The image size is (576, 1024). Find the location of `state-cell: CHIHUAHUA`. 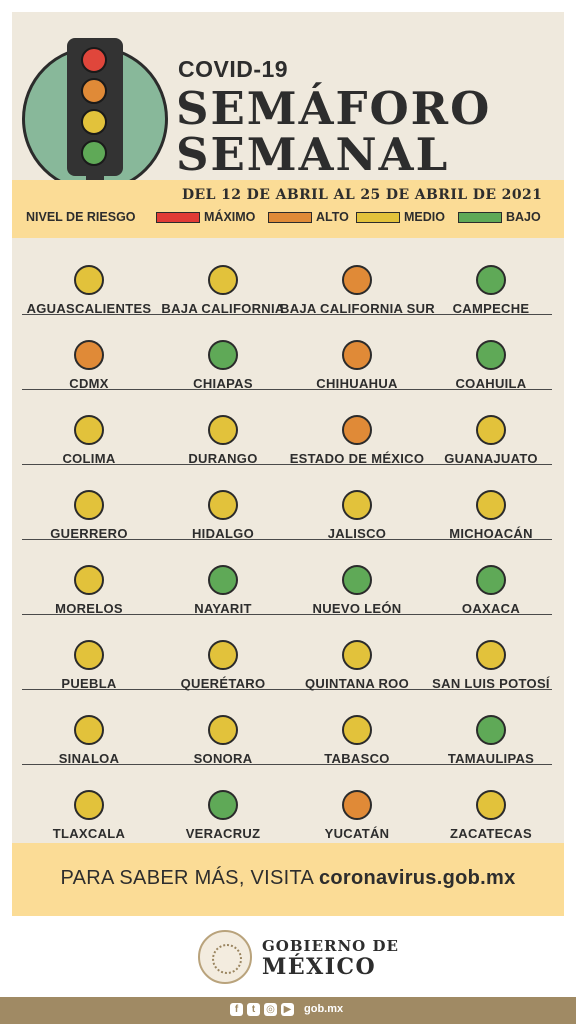

state-cell: CHIHUAHUA is located at coordinates (357, 353).